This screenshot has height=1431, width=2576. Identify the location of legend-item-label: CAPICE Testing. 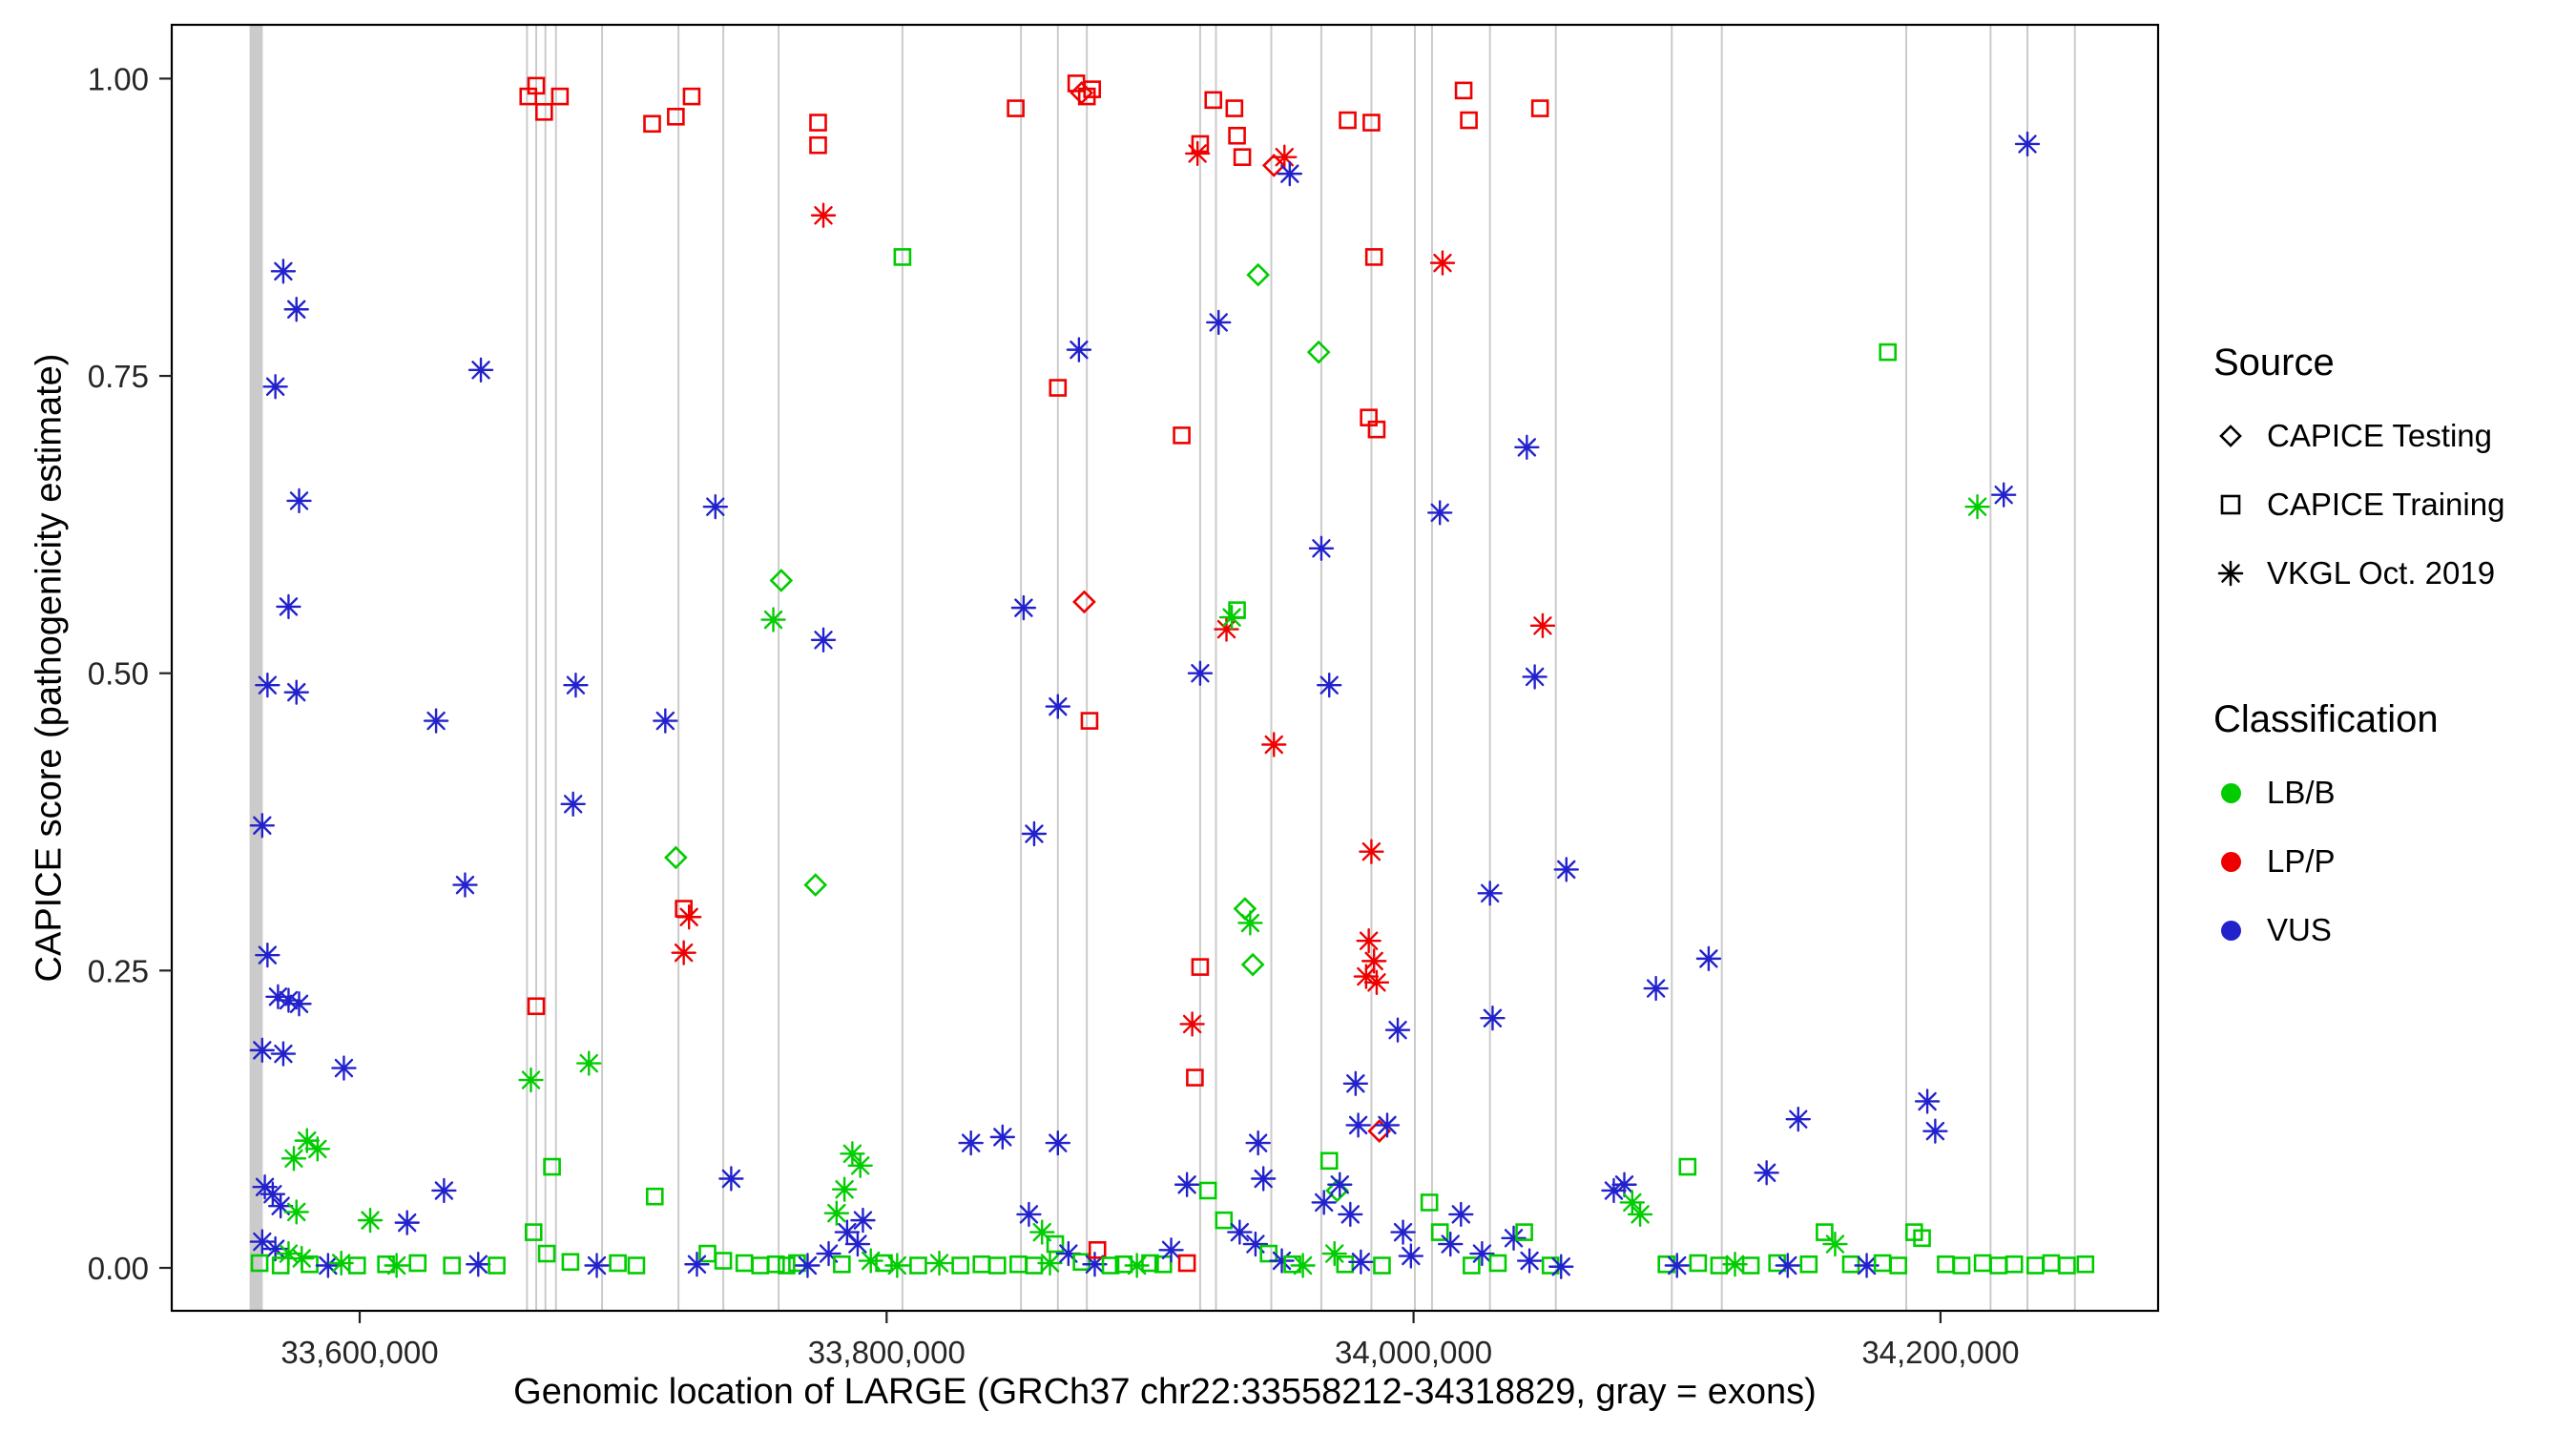
(2379, 435).